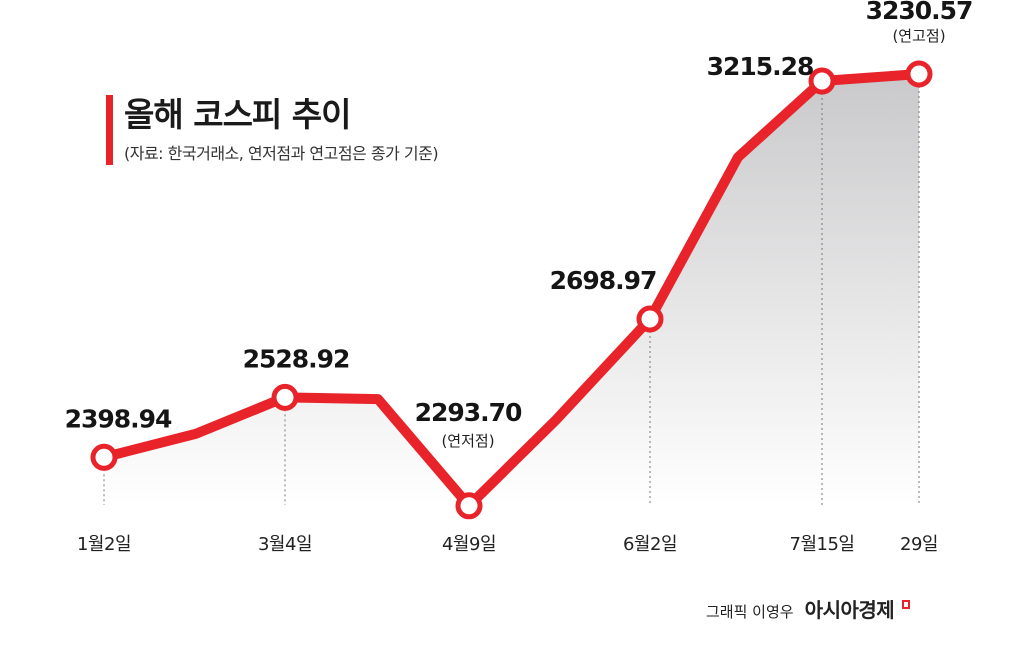 This screenshot has height=667, width=1024. I want to click on credit: 그래픽 이영우 아시아경제, so click(808, 608).